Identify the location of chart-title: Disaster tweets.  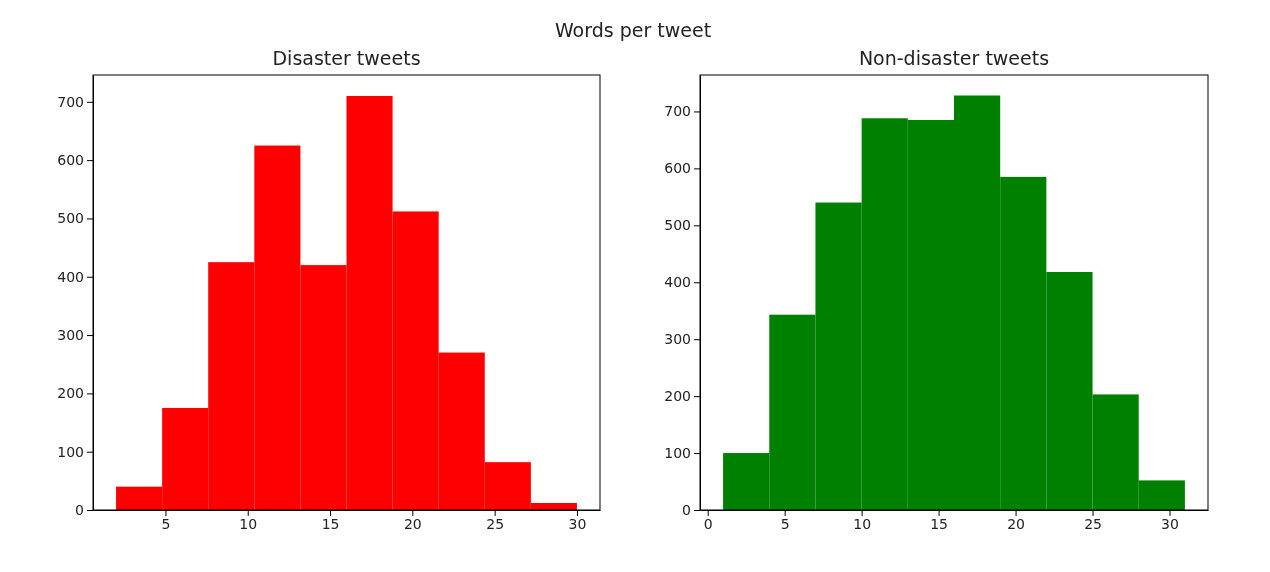
(346, 58).